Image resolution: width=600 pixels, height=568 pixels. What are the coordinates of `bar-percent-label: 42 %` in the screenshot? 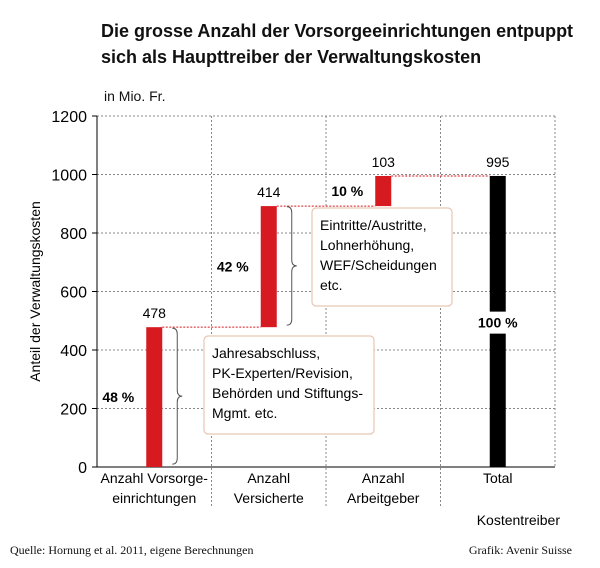 It's located at (233, 267).